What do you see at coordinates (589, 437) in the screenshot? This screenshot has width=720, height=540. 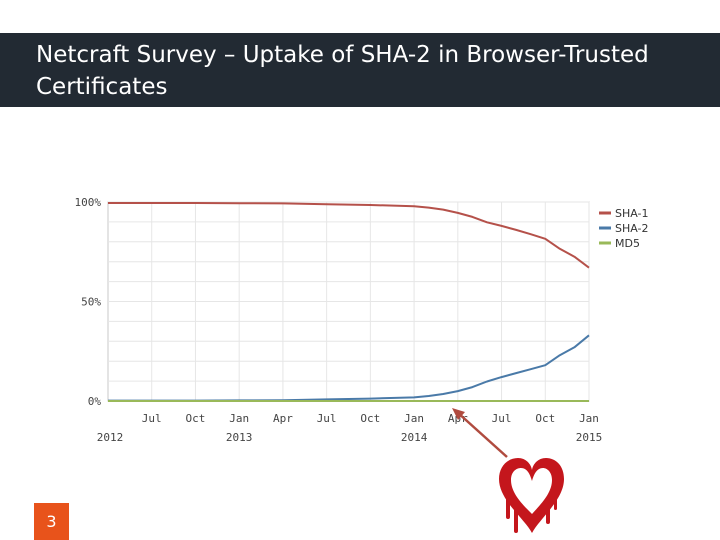 I see `x-year-label: 2015` at bounding box center [589, 437].